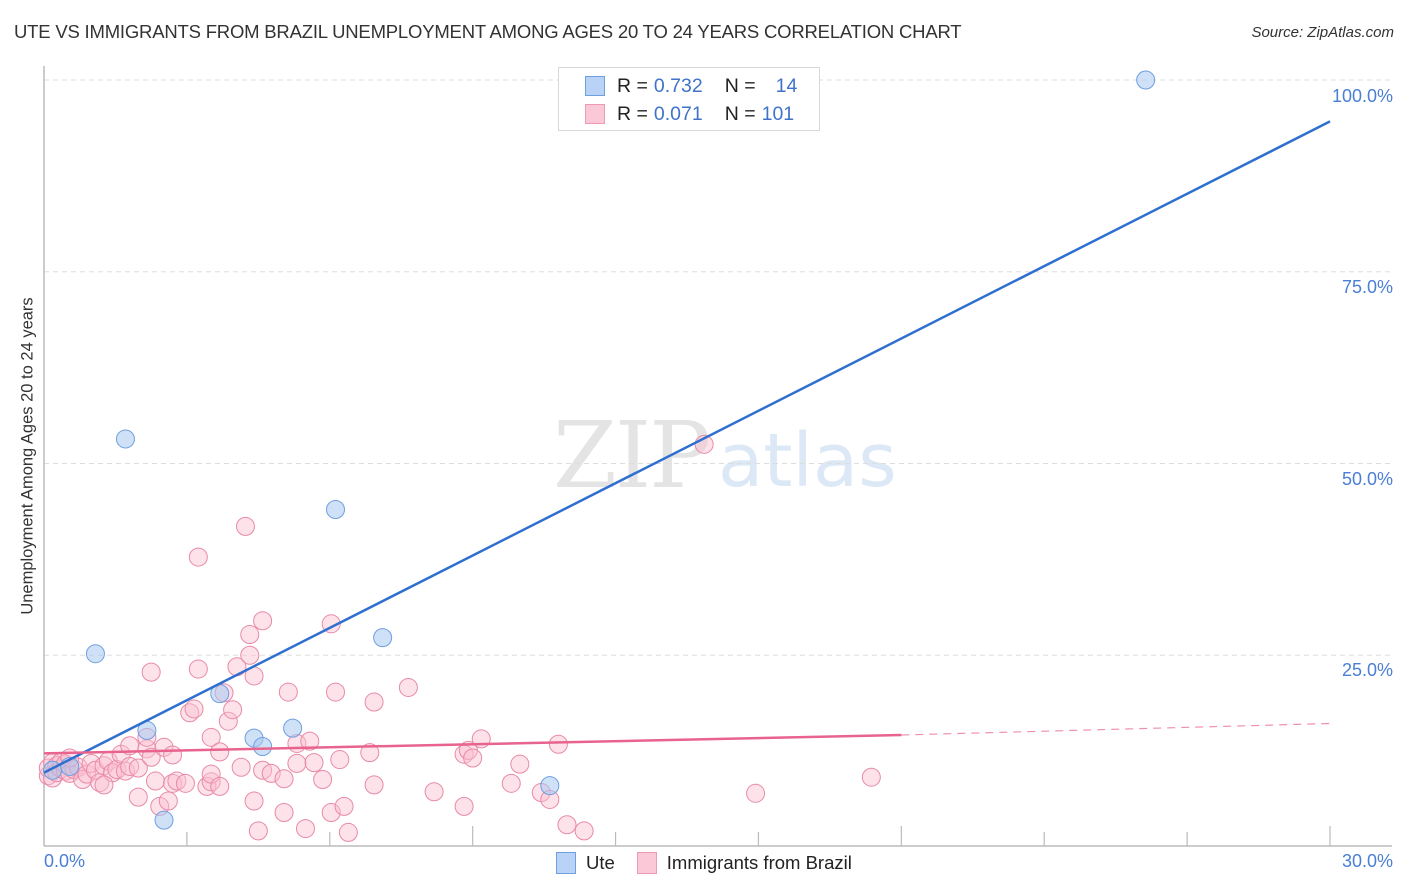 This screenshot has width=1406, height=892. Describe the element at coordinates (1367, 479) in the screenshot. I see `y-tick-50: 50.0%` at that location.